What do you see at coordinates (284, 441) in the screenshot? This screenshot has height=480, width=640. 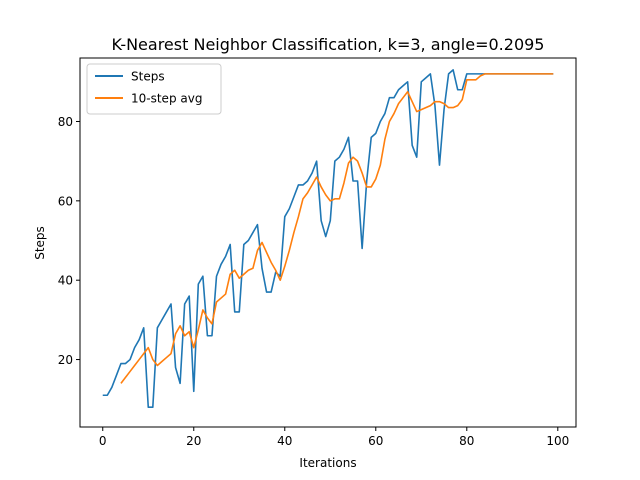 I see `x-tick-label: 40` at bounding box center [284, 441].